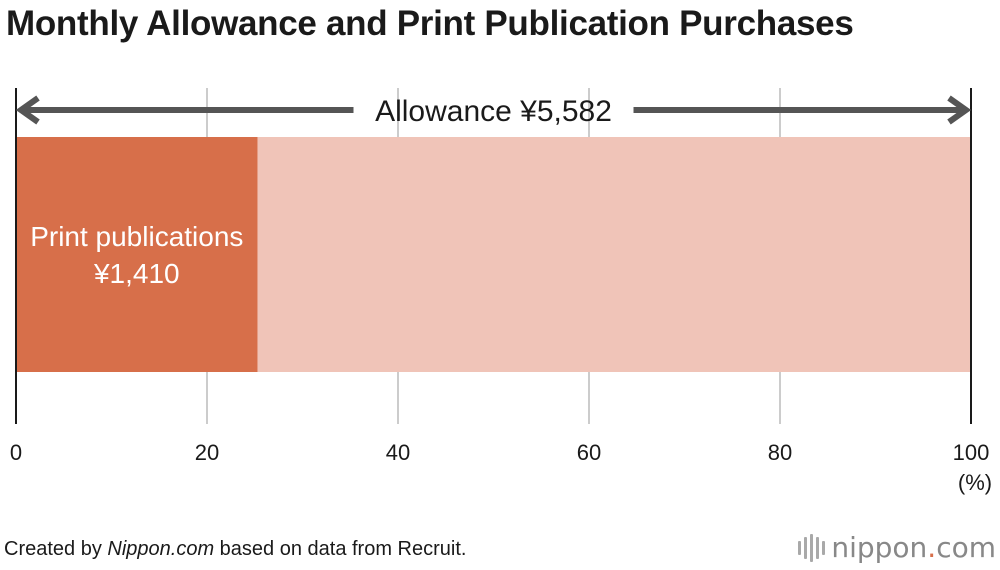 The width and height of the screenshot is (1000, 570). I want to click on source-suffix: based on data from Recruit., so click(340, 549).